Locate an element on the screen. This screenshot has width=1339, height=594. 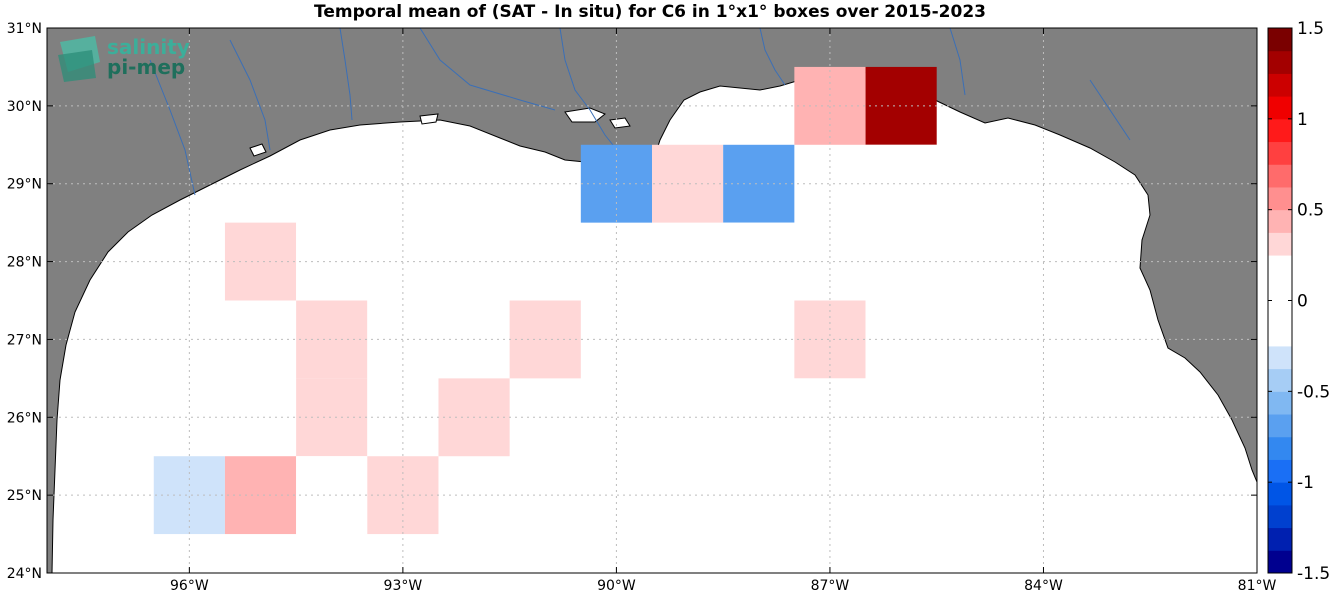
x-tick-label: 81°W is located at coordinates (1257, 586).